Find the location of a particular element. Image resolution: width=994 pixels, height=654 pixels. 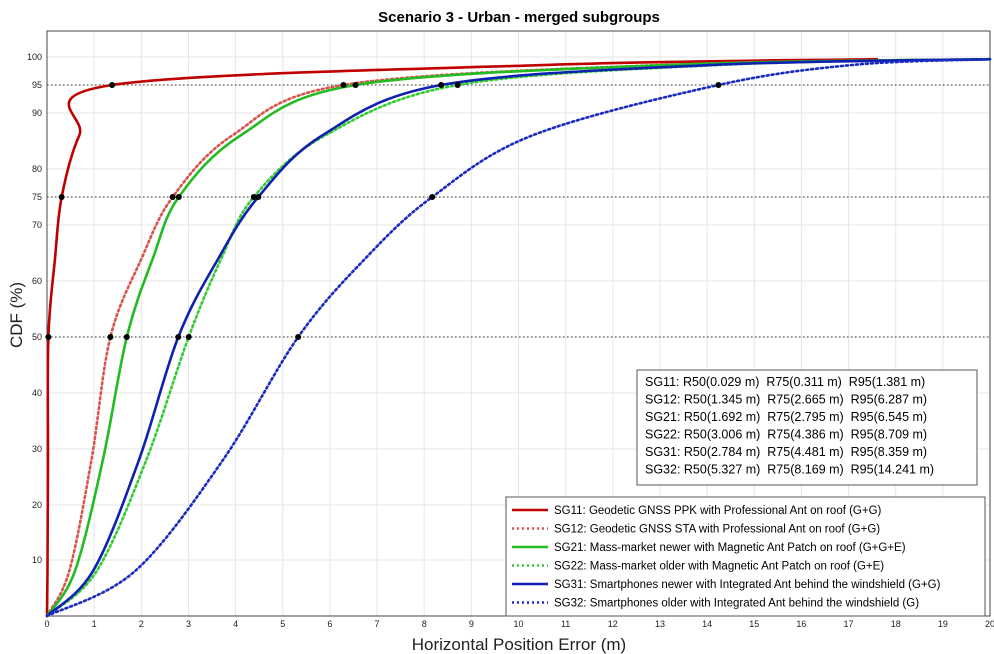

chart-title: Scenario 3 - Urban - merged subgroups is located at coordinates (519, 17).